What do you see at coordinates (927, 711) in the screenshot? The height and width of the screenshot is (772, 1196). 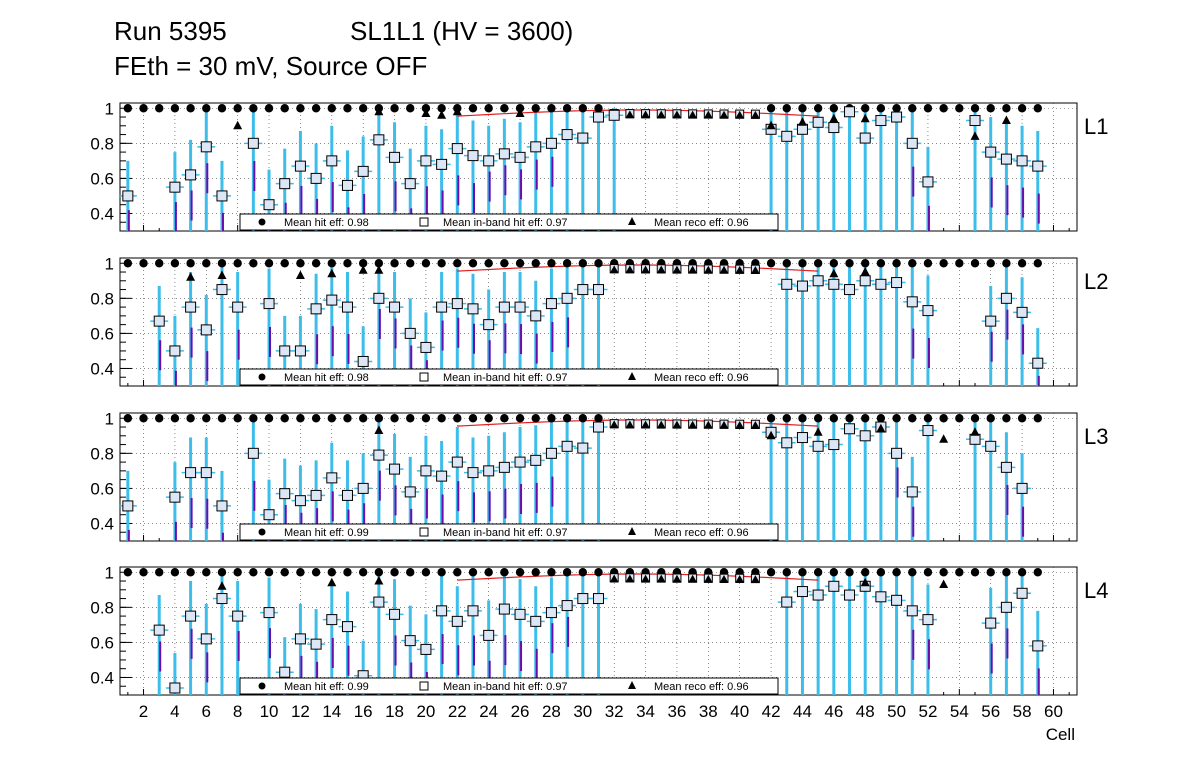 I see `x-tick-label: 52` at bounding box center [927, 711].